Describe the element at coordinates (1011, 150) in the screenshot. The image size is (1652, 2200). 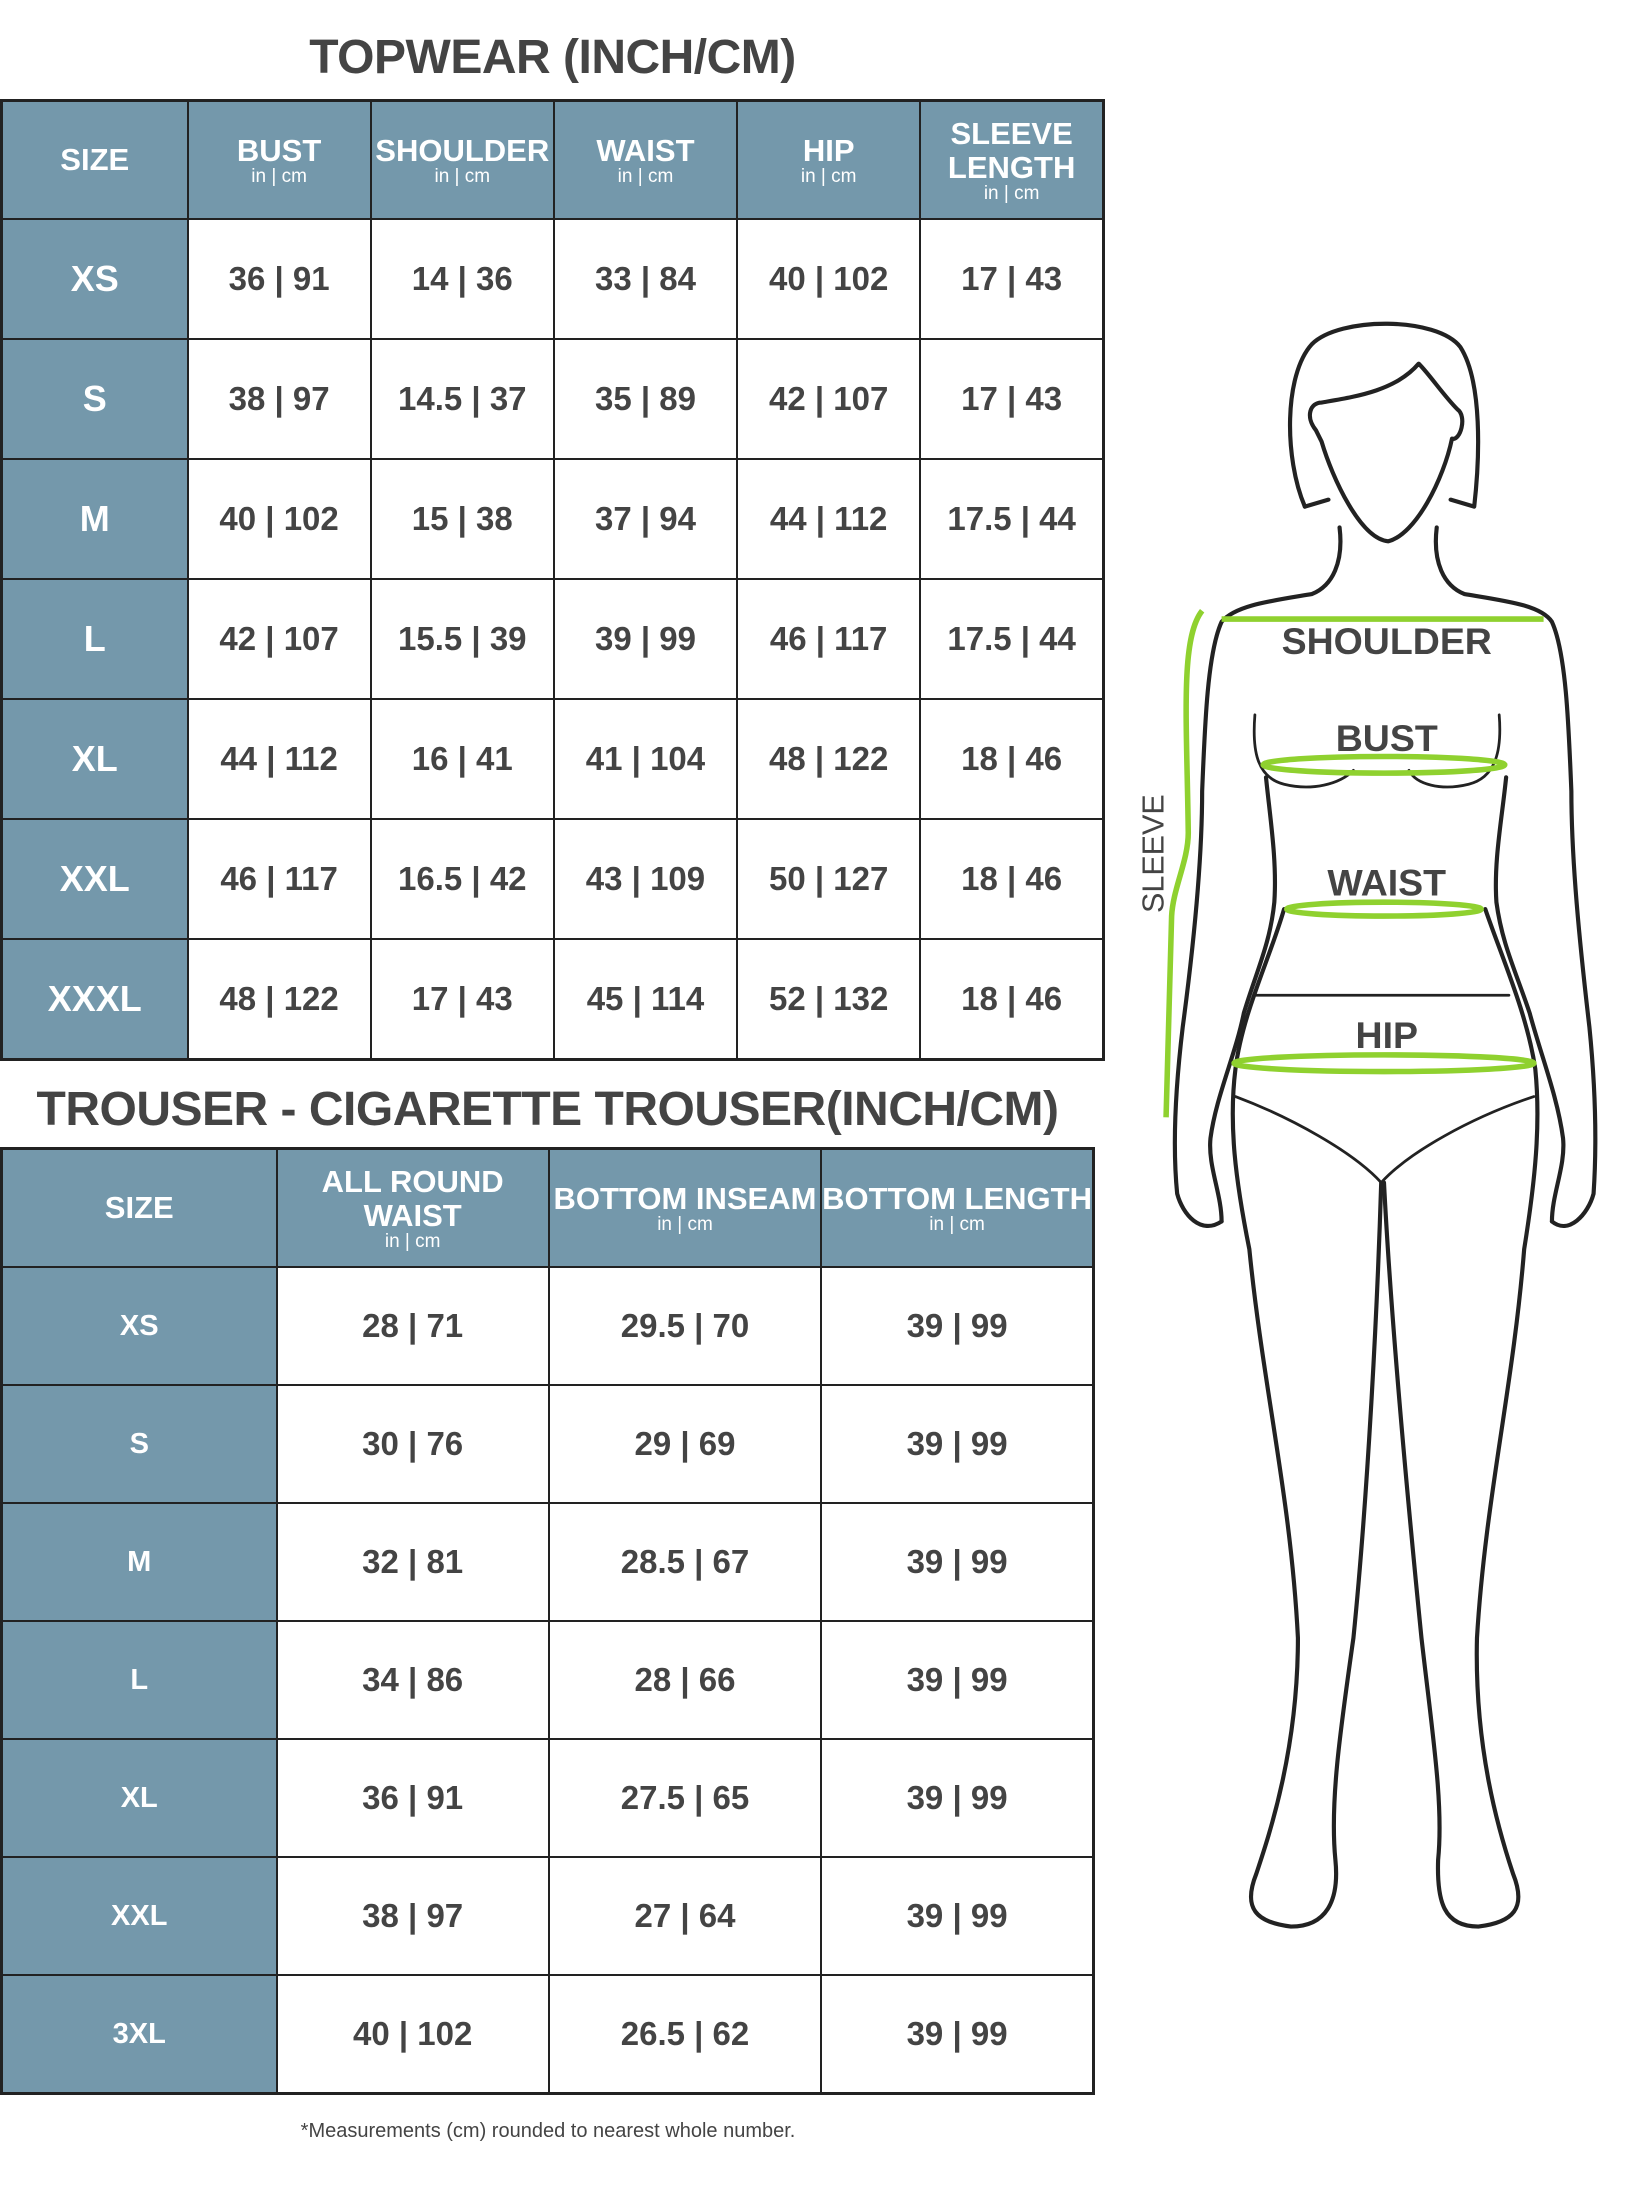
I see `column-header-label: SLEEVE LENGTH` at that location.